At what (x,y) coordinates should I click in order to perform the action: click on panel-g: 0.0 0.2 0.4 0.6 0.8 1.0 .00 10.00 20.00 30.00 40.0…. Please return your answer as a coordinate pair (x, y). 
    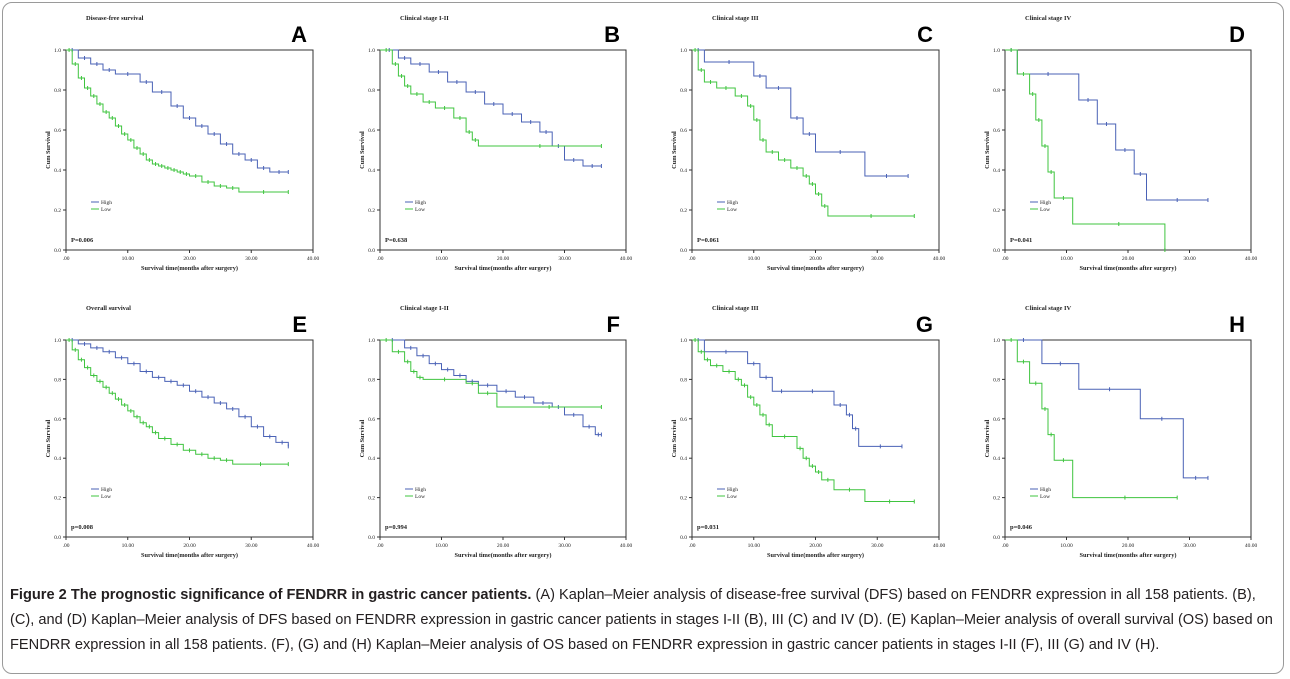
    Looking at the image, I should click on (808, 432).